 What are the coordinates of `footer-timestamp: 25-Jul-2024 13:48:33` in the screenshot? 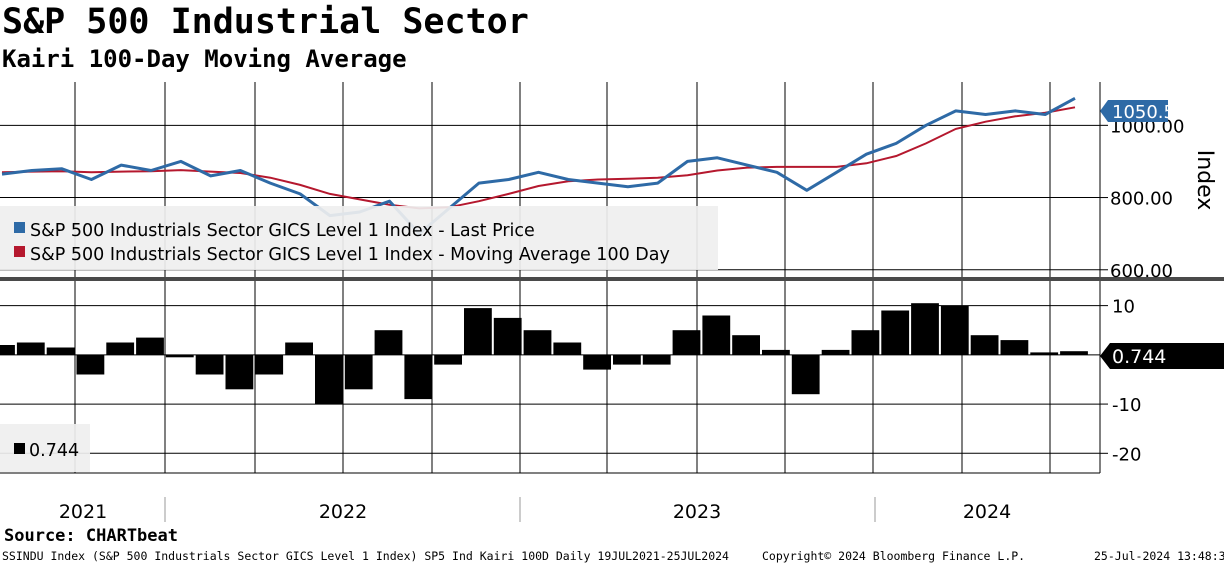 It's located at (1159, 556).